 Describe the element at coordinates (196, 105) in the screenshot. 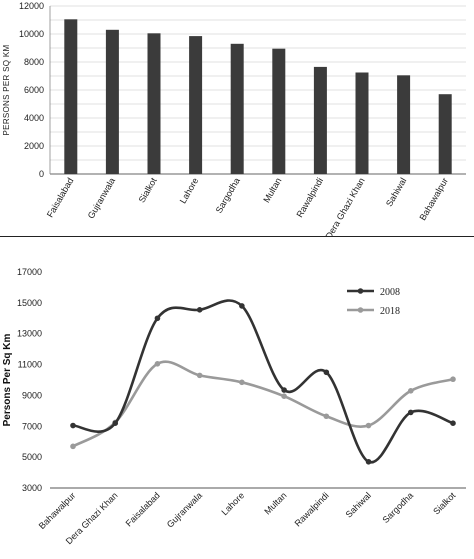

I see `bar-lahore` at that location.